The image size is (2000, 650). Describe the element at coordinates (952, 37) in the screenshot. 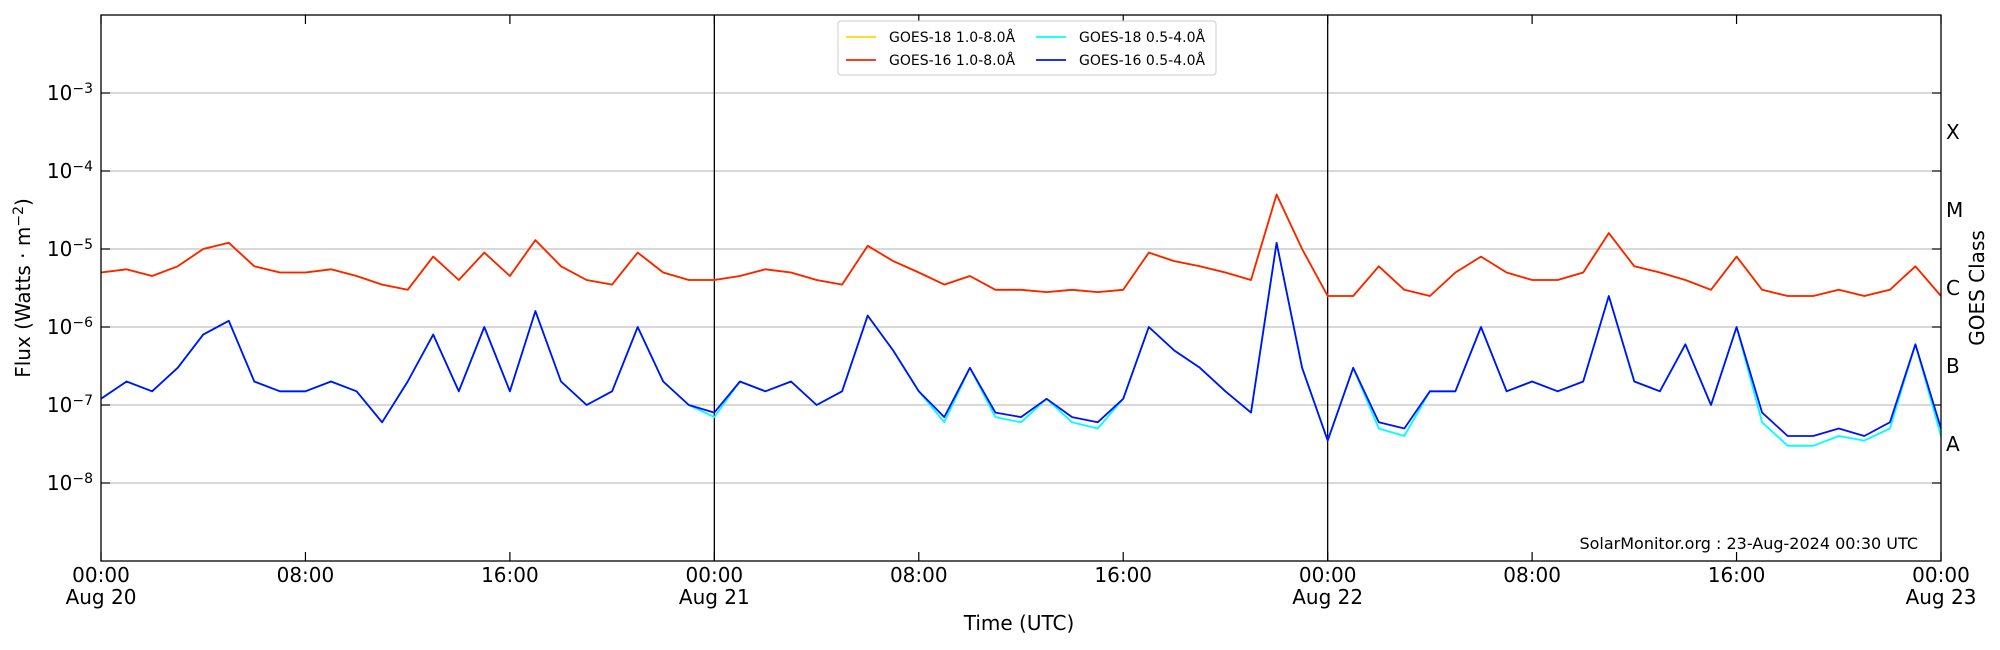

I see `legend-label: GOES-18 1.0-8.0Å` at that location.